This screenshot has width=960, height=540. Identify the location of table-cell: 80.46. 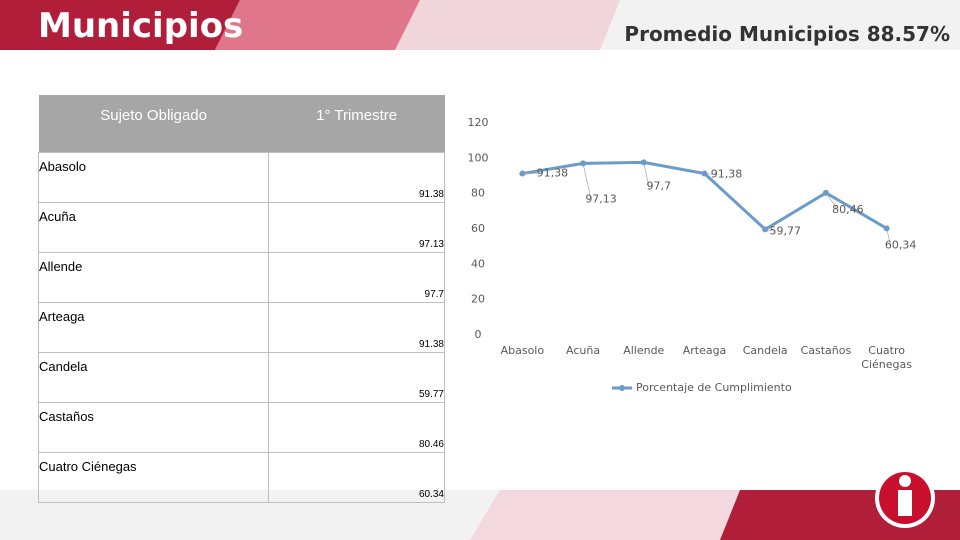
(356, 427).